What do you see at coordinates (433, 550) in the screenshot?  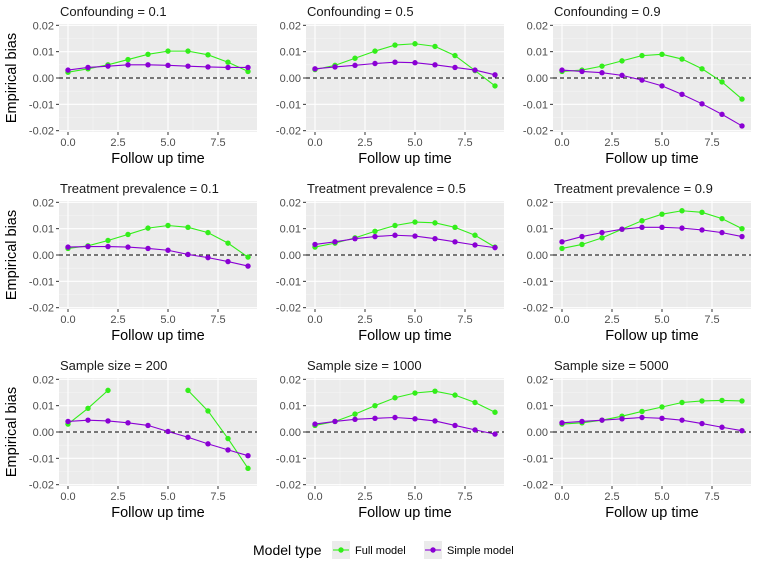 I see `legend-key-point` at bounding box center [433, 550].